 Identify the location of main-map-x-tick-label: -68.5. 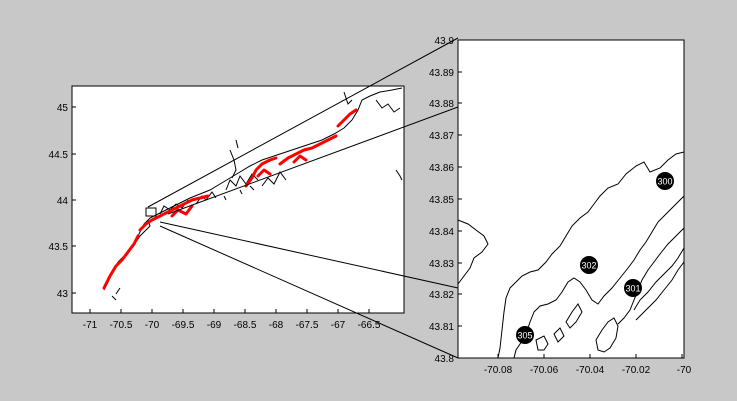
(245, 325).